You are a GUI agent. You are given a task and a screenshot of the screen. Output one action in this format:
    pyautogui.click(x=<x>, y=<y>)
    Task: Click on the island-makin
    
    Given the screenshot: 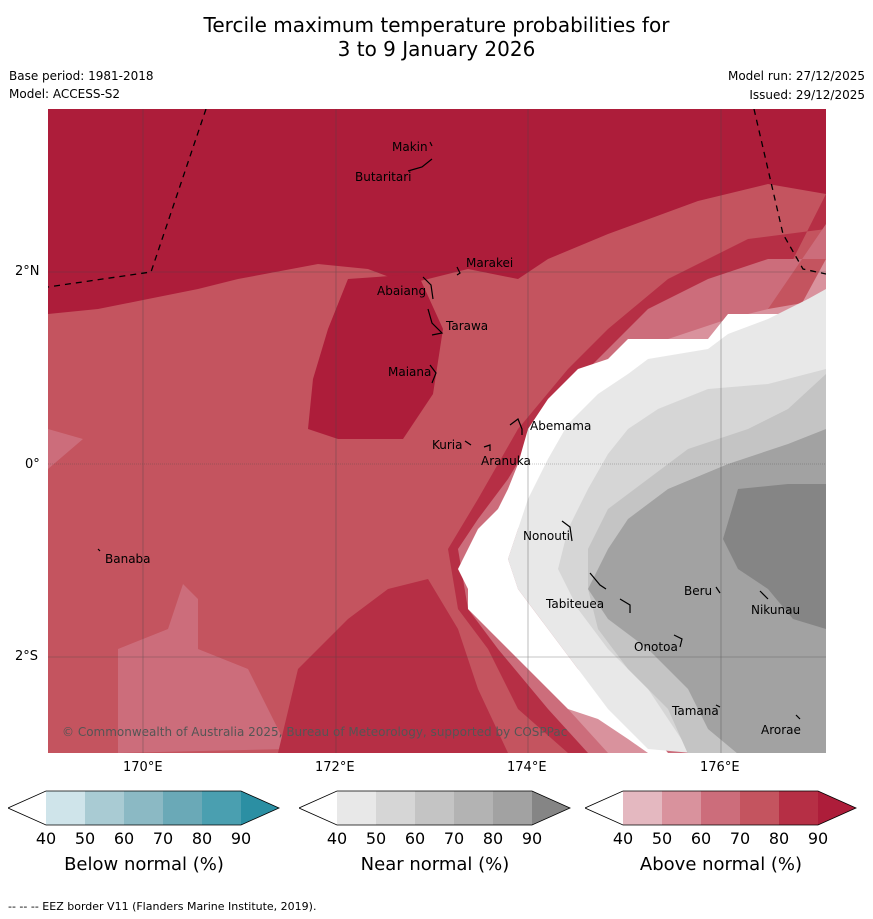 What is the action you would take?
    pyautogui.click(x=431, y=144)
    